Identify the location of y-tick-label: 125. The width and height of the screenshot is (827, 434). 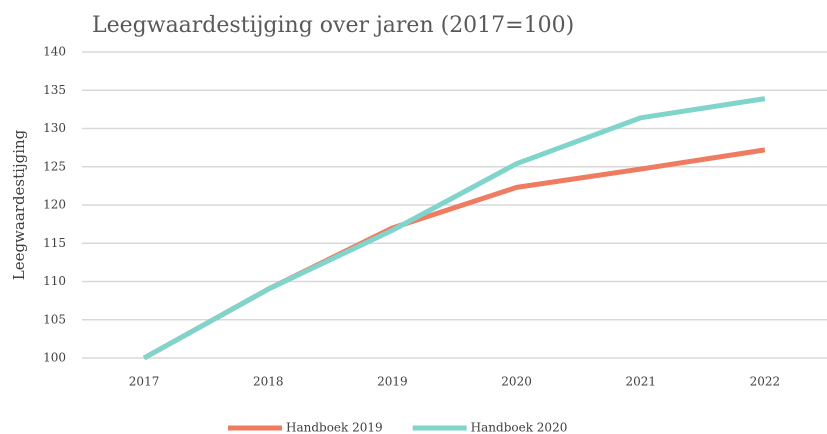
(54, 166).